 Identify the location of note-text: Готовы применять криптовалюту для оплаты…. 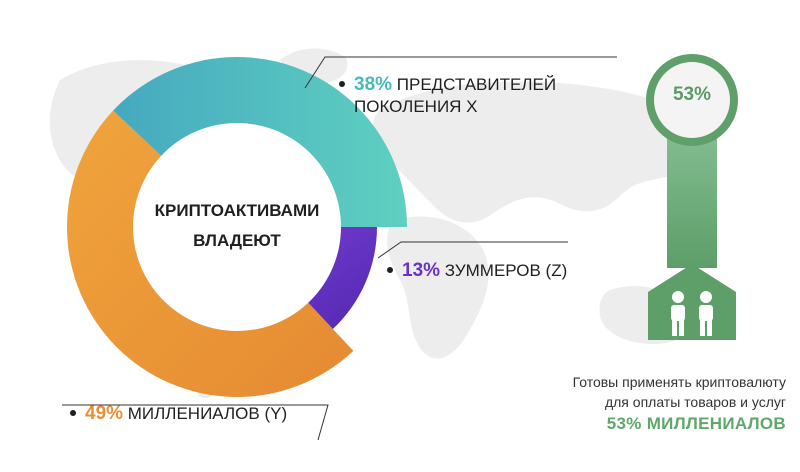
(636, 392).